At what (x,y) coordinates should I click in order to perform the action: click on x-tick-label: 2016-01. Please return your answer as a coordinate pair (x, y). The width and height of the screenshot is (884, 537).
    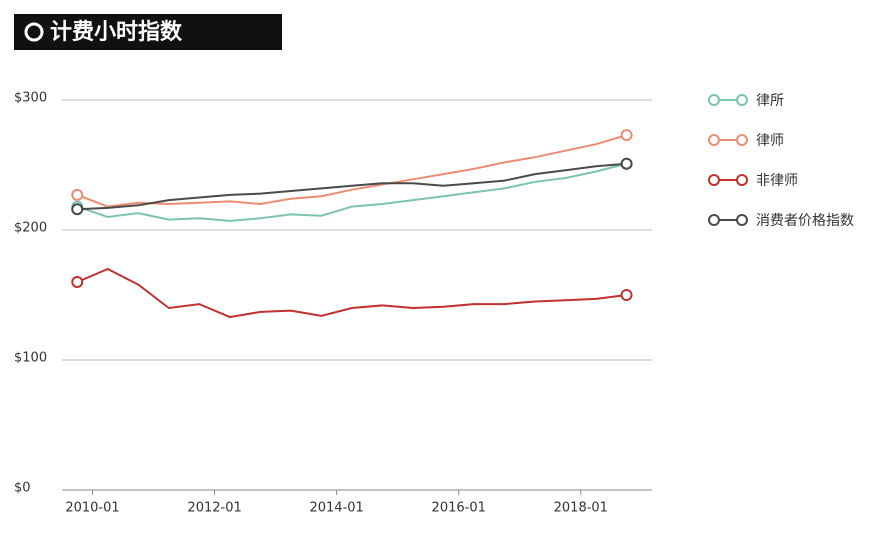
    Looking at the image, I should click on (459, 508).